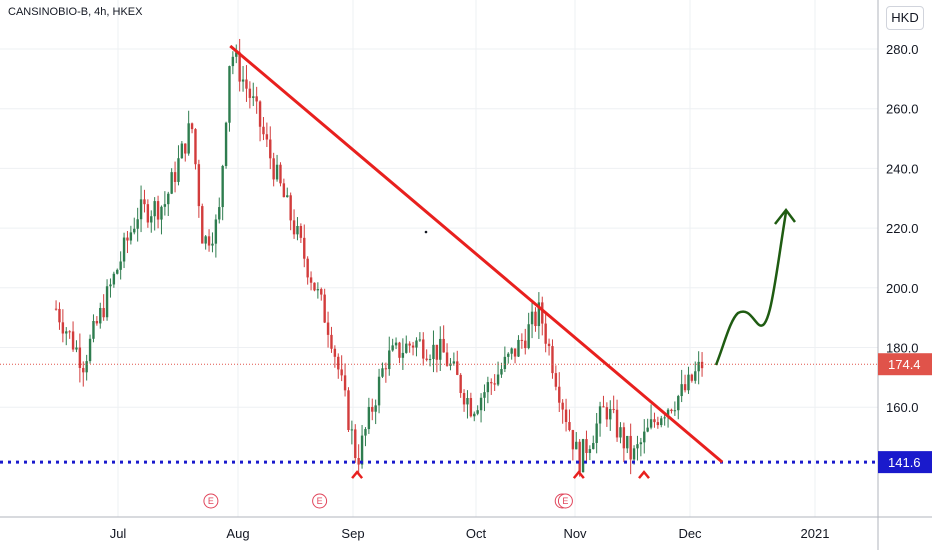 The height and width of the screenshot is (550, 932). I want to click on currency-button: HKD, so click(905, 18).